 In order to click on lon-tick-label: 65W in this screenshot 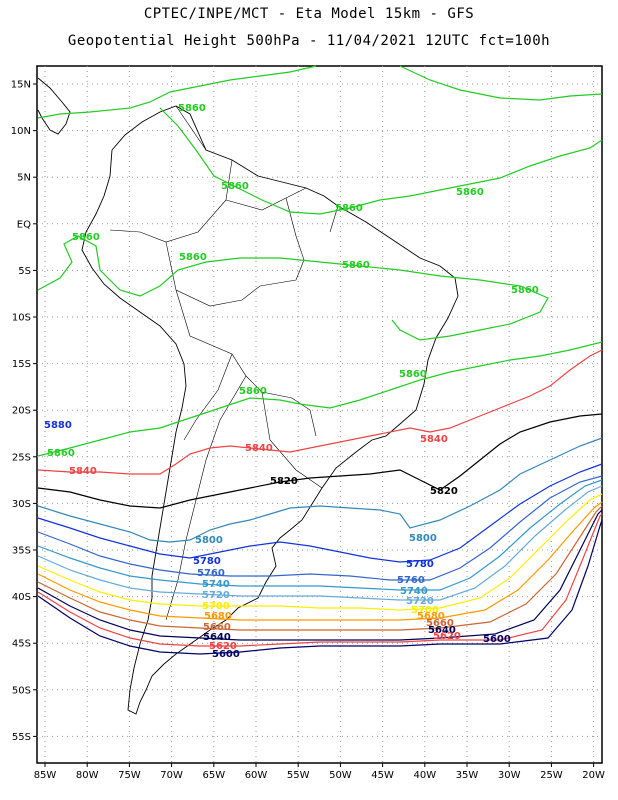, I will do `click(213, 775)`.